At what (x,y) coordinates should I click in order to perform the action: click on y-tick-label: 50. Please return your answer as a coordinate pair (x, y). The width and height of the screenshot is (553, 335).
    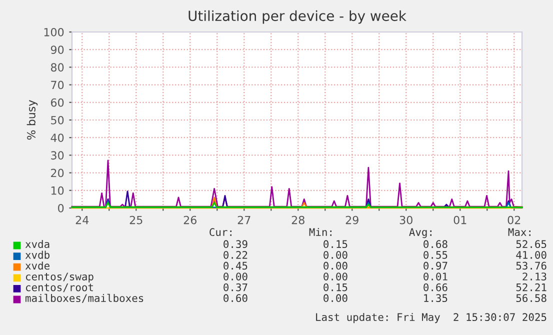
    Looking at the image, I should click on (57, 120).